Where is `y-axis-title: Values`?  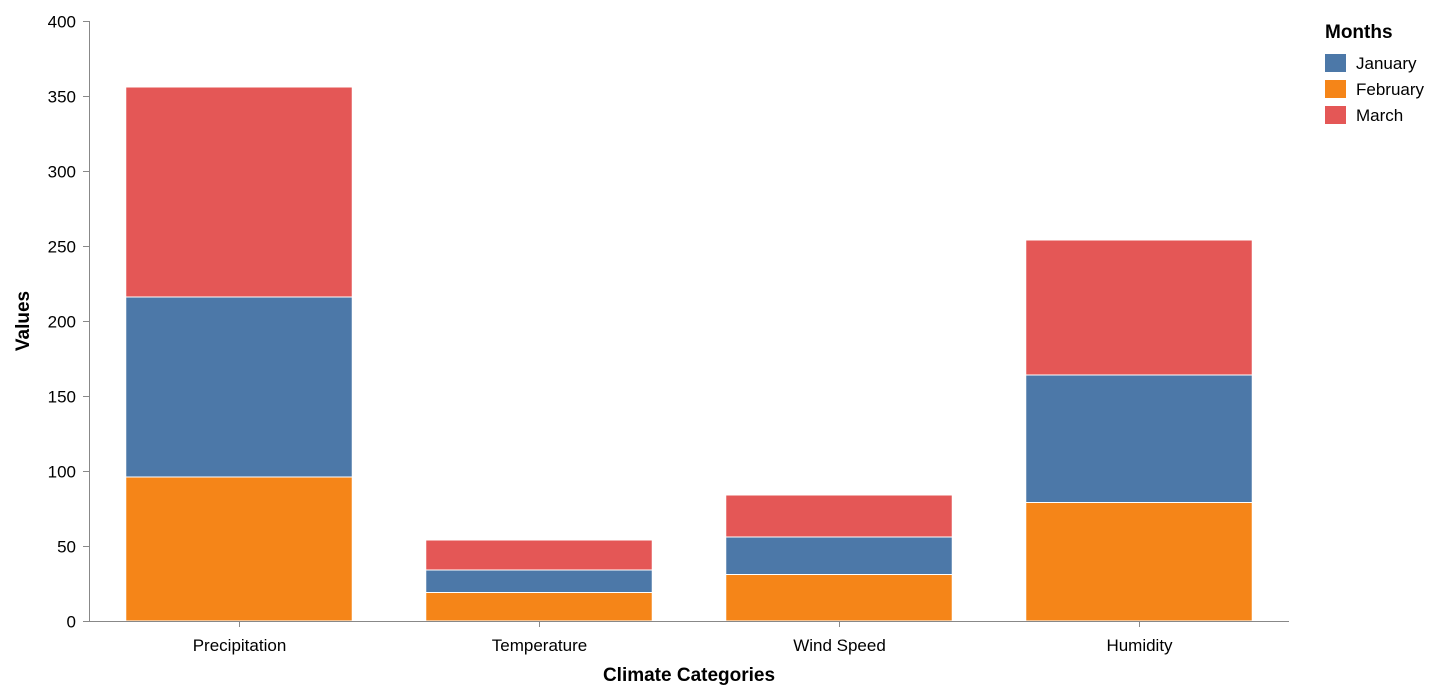
y-axis-title: Values is located at coordinates (23, 321).